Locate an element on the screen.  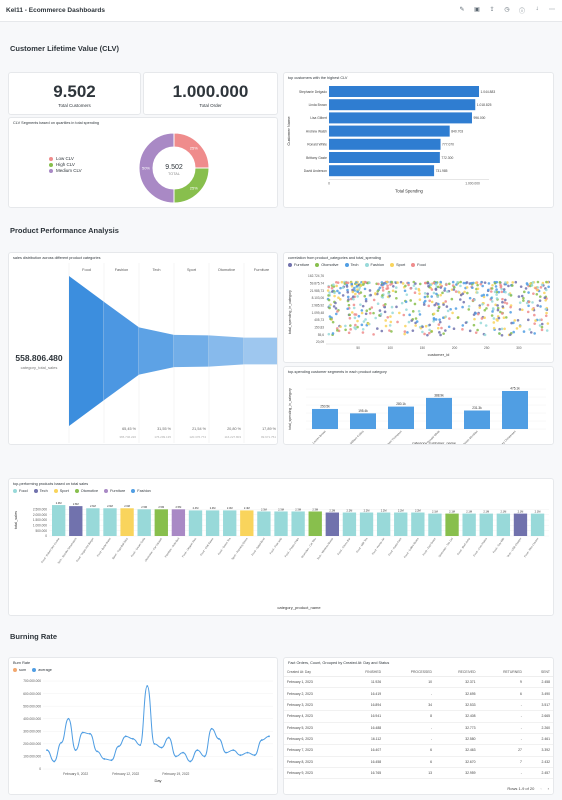
products-legend-item: Furniture is located at coordinates (114, 491).